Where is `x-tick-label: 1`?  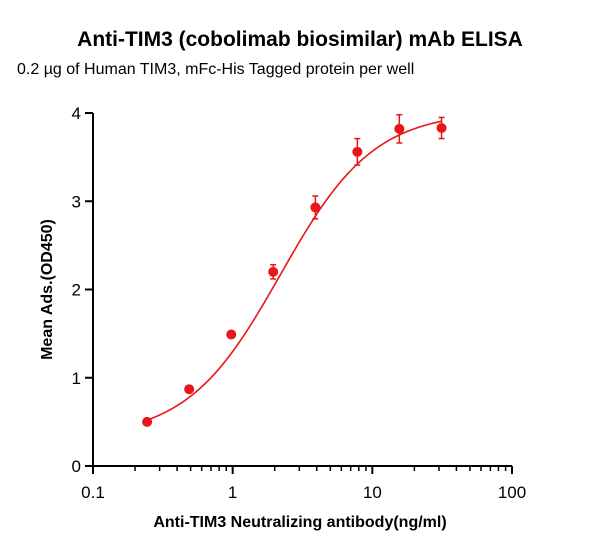 x-tick-label: 1 is located at coordinates (232, 492).